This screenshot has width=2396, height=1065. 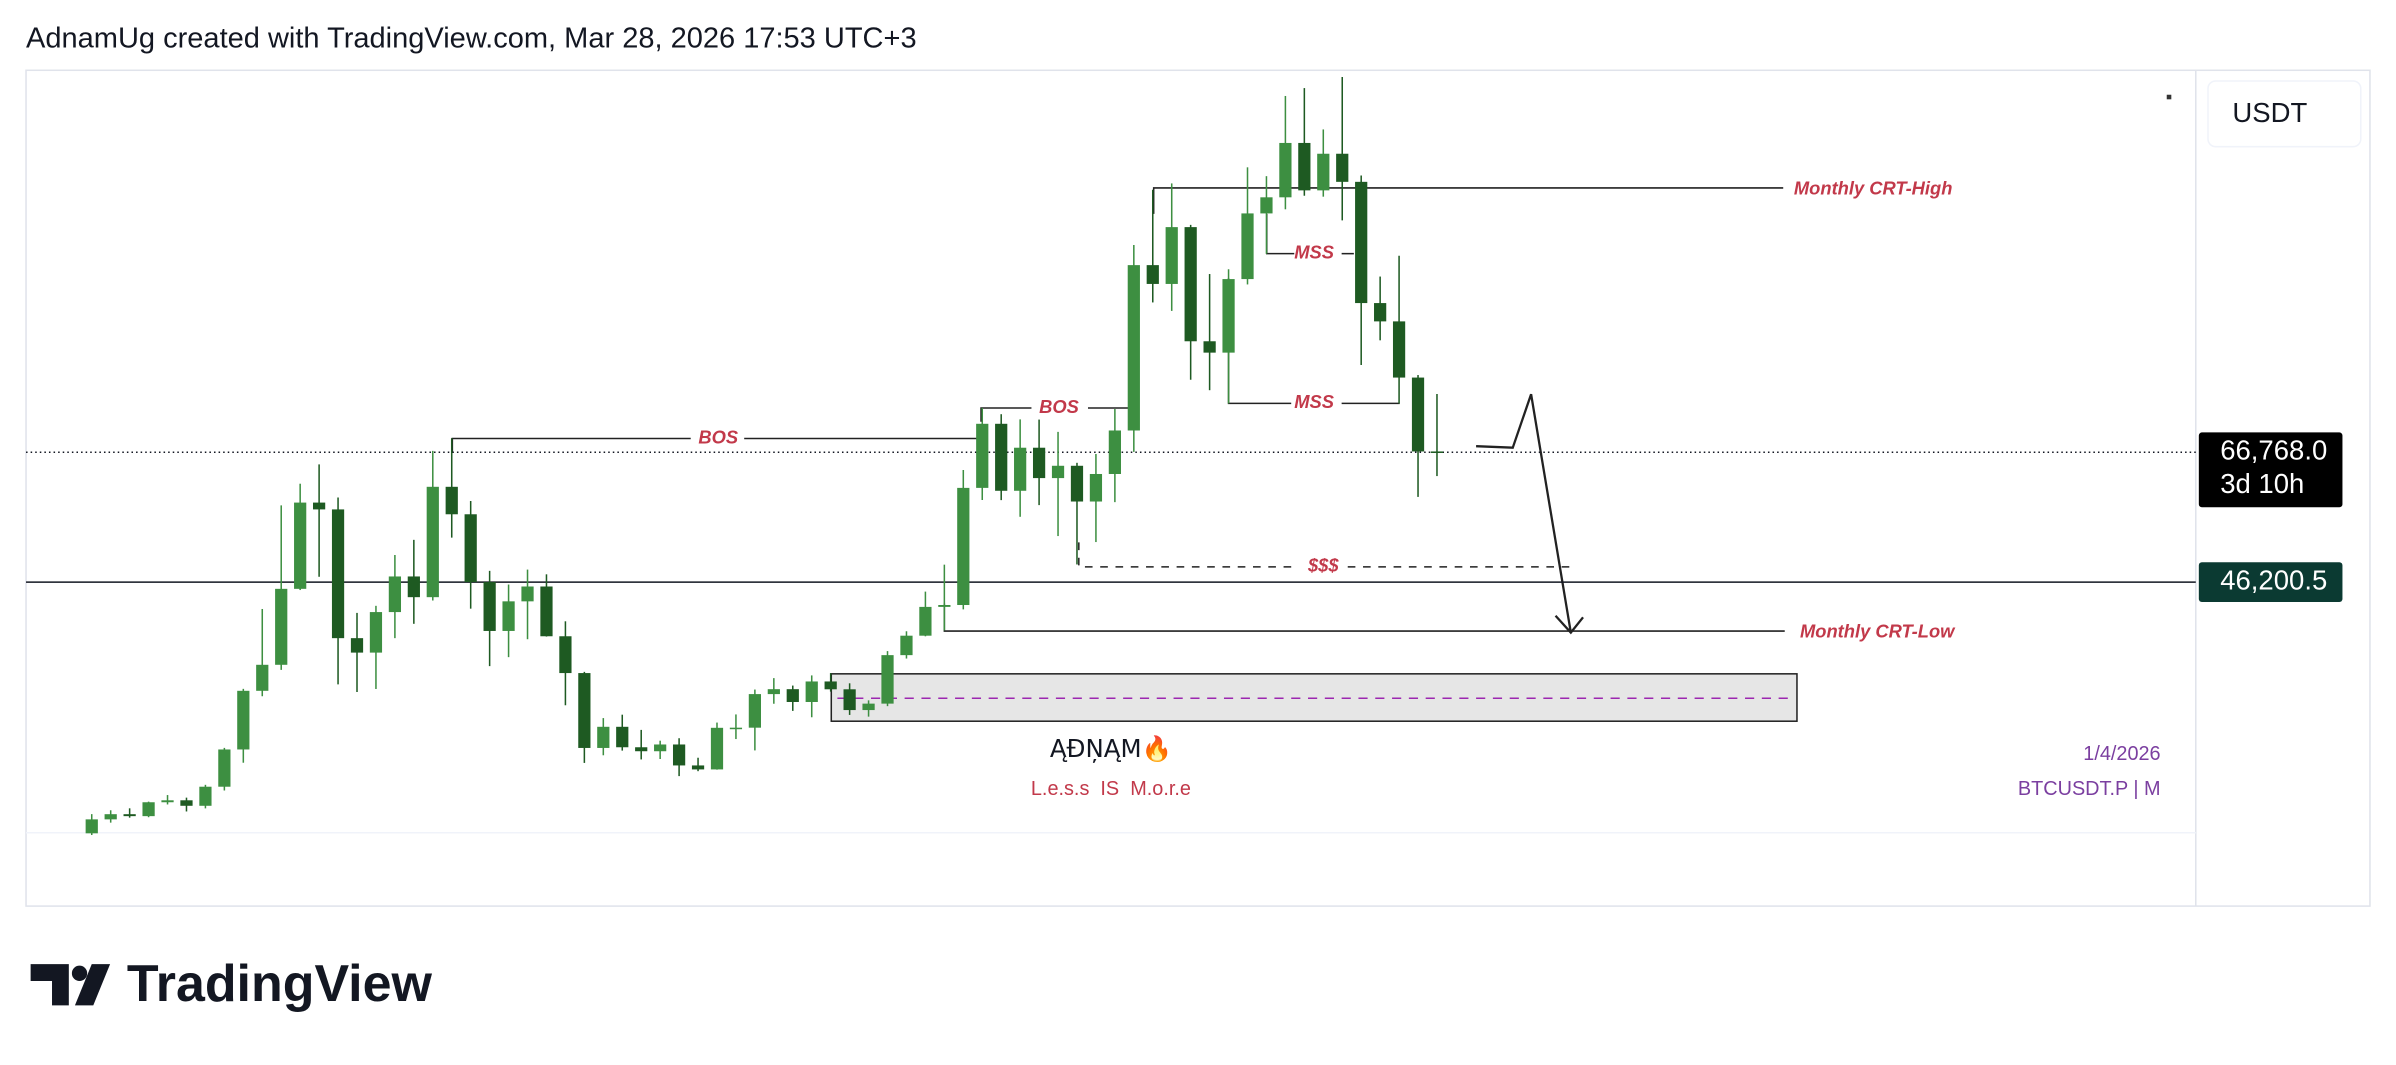 I want to click on tagline: L.e.s.s IS M.o.r.e, so click(x=1111, y=789).